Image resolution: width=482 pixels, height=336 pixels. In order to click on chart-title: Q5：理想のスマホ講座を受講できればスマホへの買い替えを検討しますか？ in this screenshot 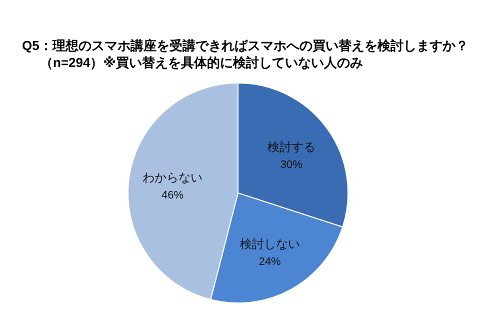, I will do `click(245, 45)`.